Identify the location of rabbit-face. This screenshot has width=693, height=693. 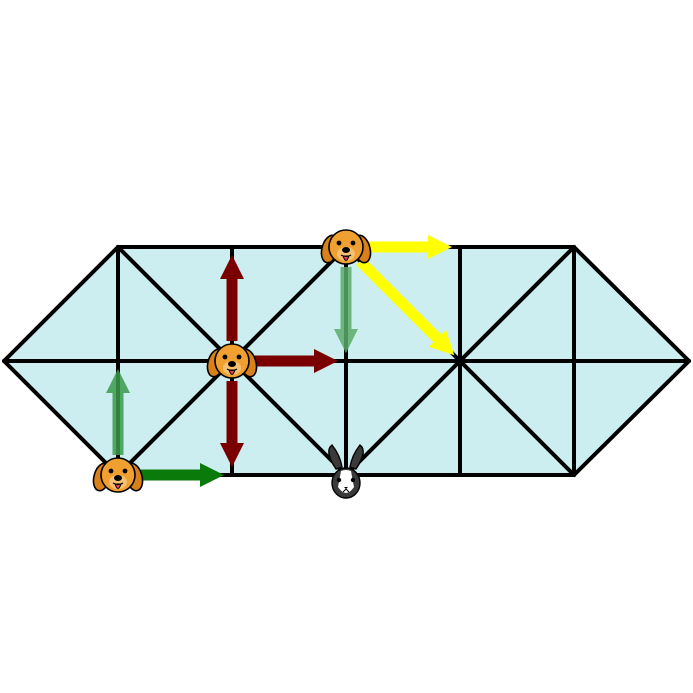
(346, 481).